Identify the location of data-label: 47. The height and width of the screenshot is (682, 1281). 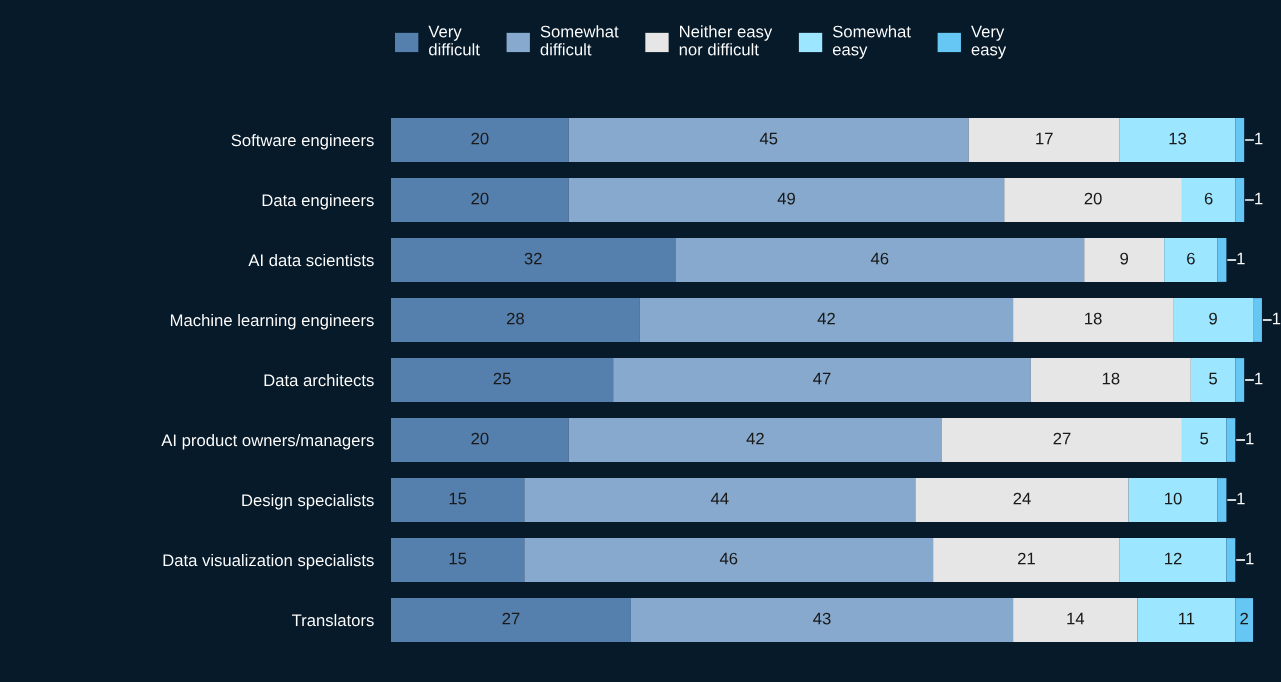
(822, 378).